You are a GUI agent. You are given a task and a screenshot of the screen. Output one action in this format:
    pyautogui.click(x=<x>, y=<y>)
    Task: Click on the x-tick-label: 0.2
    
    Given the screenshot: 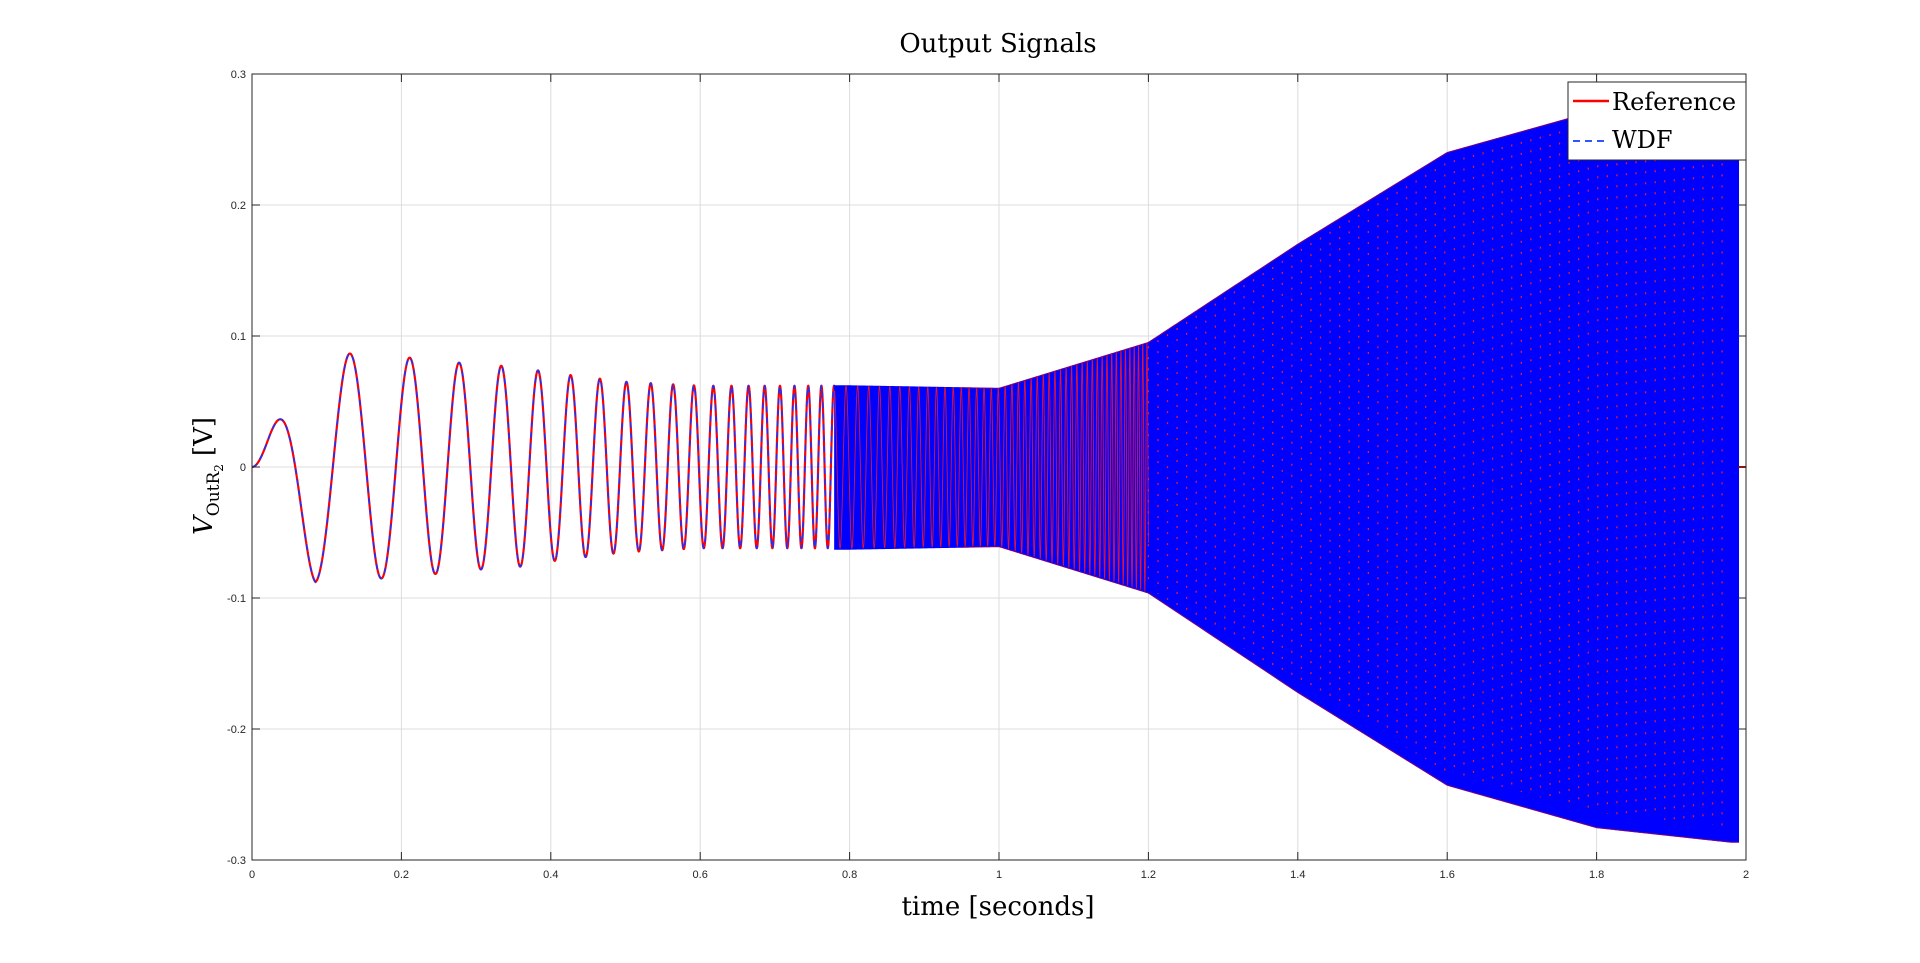 What is the action you would take?
    pyautogui.click(x=401, y=875)
    